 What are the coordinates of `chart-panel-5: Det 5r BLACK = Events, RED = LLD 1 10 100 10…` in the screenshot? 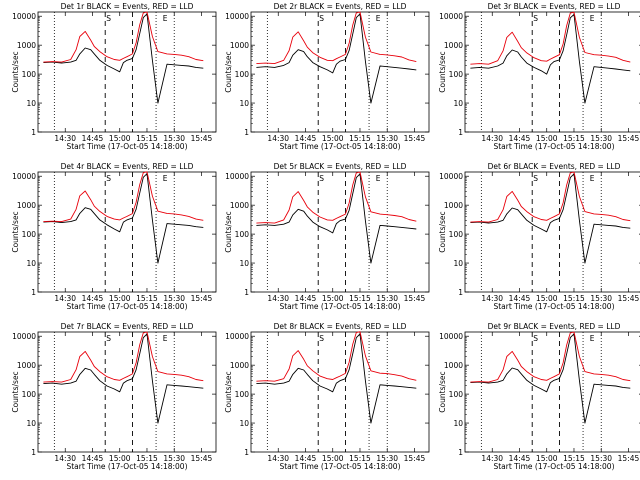 It's located at (327, 236).